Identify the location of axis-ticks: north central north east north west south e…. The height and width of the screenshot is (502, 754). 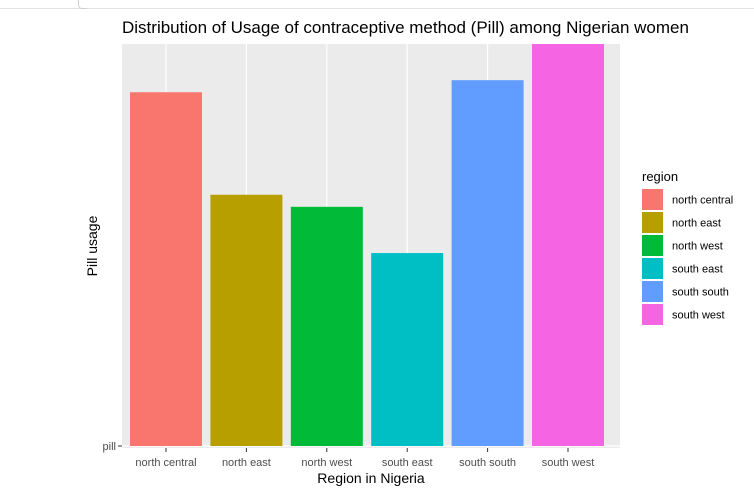
(349, 455).